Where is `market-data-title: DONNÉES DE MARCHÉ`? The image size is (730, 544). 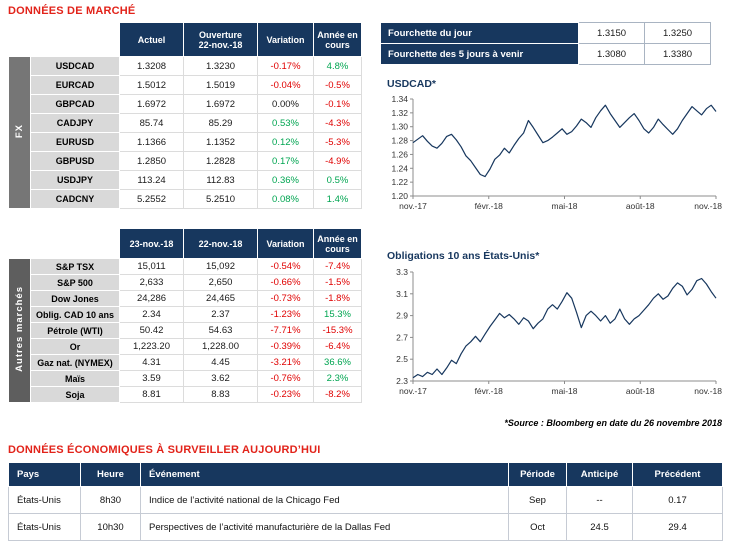 market-data-title: DONNÉES DE MARCHÉ is located at coordinates (72, 11).